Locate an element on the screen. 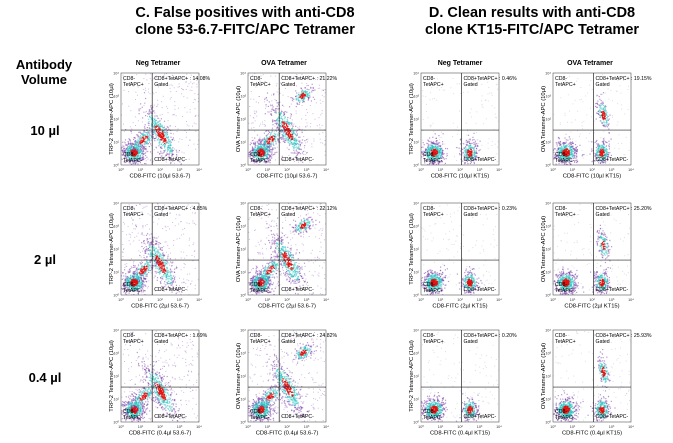  quadrant-ur-label: CD8+TetAPC+ : 0.23% is located at coordinates (490, 209).